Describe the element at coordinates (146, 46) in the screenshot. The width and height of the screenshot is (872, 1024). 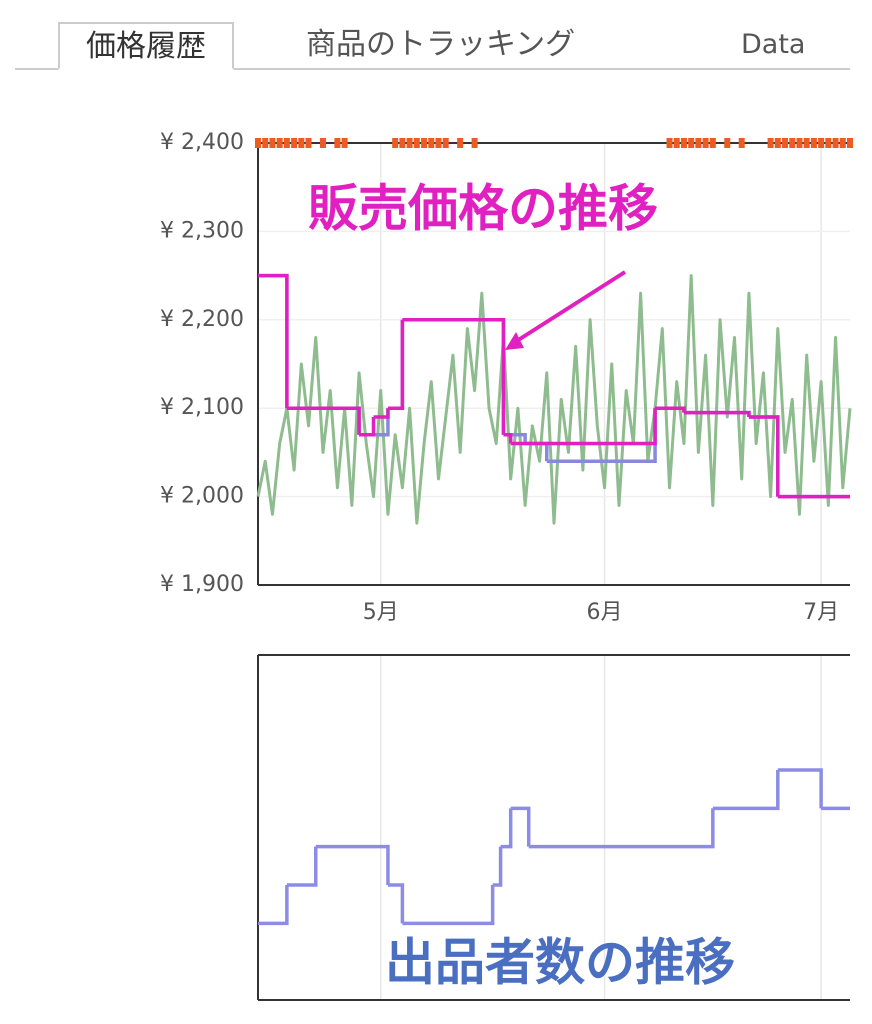
I see `tab: 価格履歴` at that location.